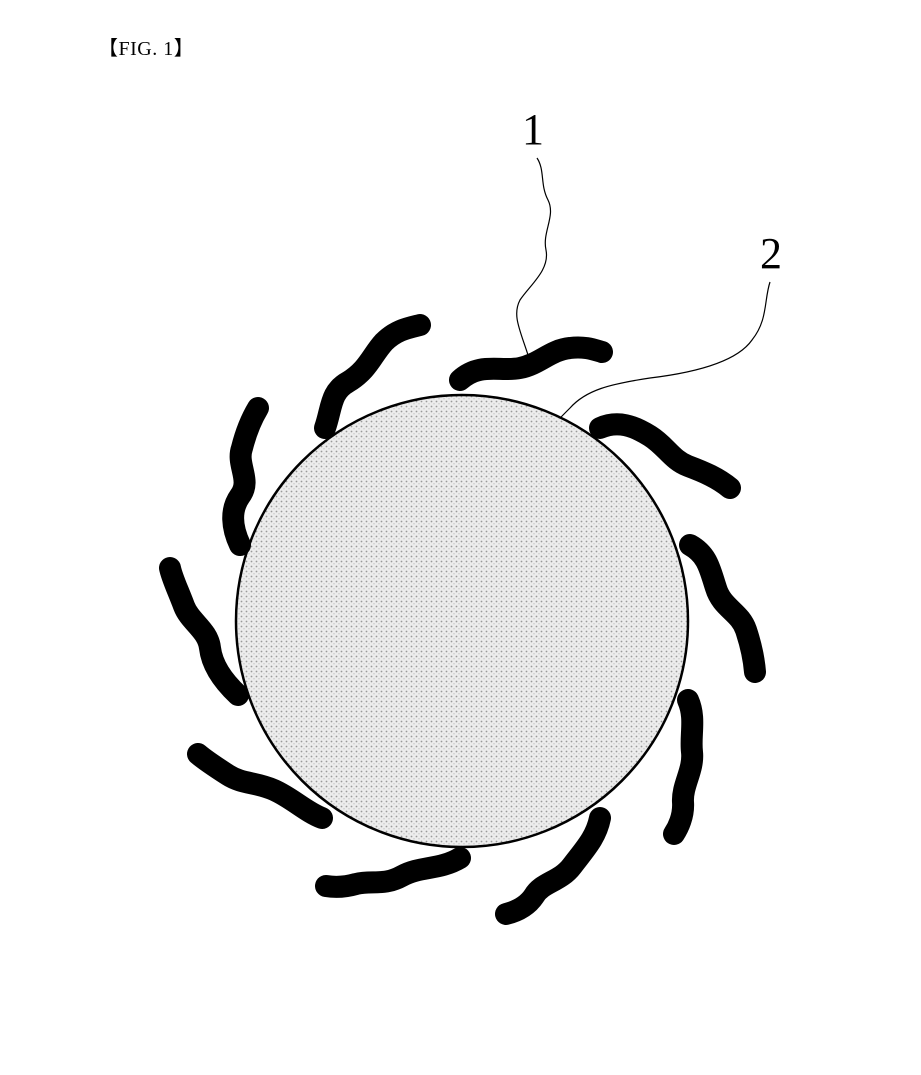 The image size is (921, 1075). I want to click on strand-left-upper, so click(245, 476).